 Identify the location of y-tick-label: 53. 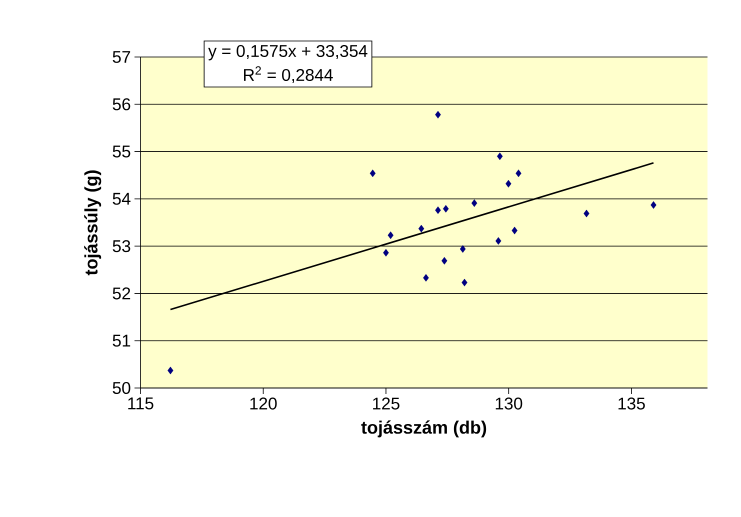
(121, 246).